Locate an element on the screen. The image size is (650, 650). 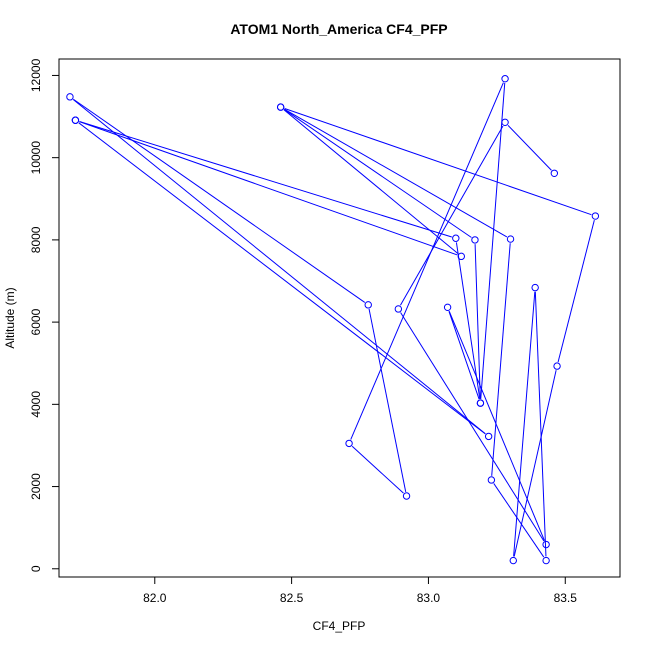
x-axis-label: CF4_PFP is located at coordinates (339, 626).